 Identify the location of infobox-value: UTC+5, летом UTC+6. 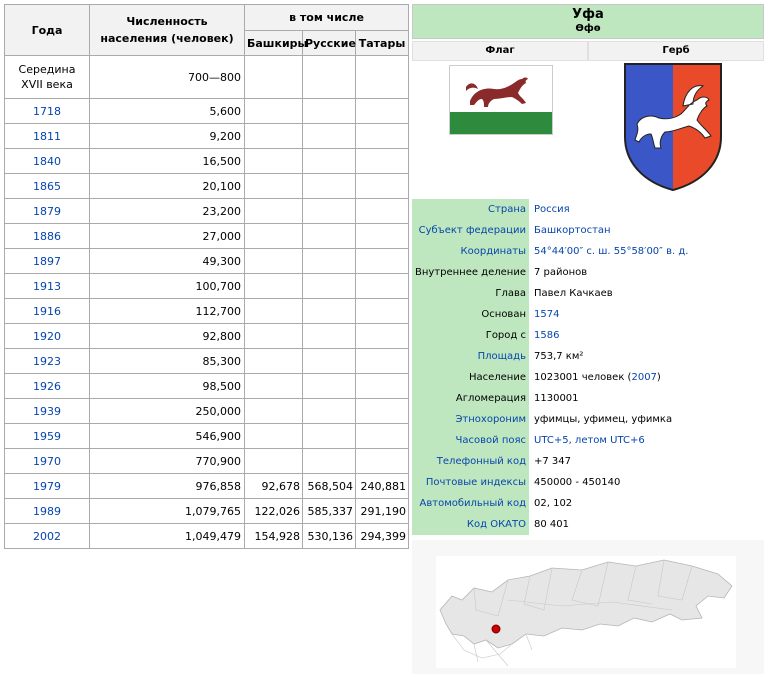
(587, 440).